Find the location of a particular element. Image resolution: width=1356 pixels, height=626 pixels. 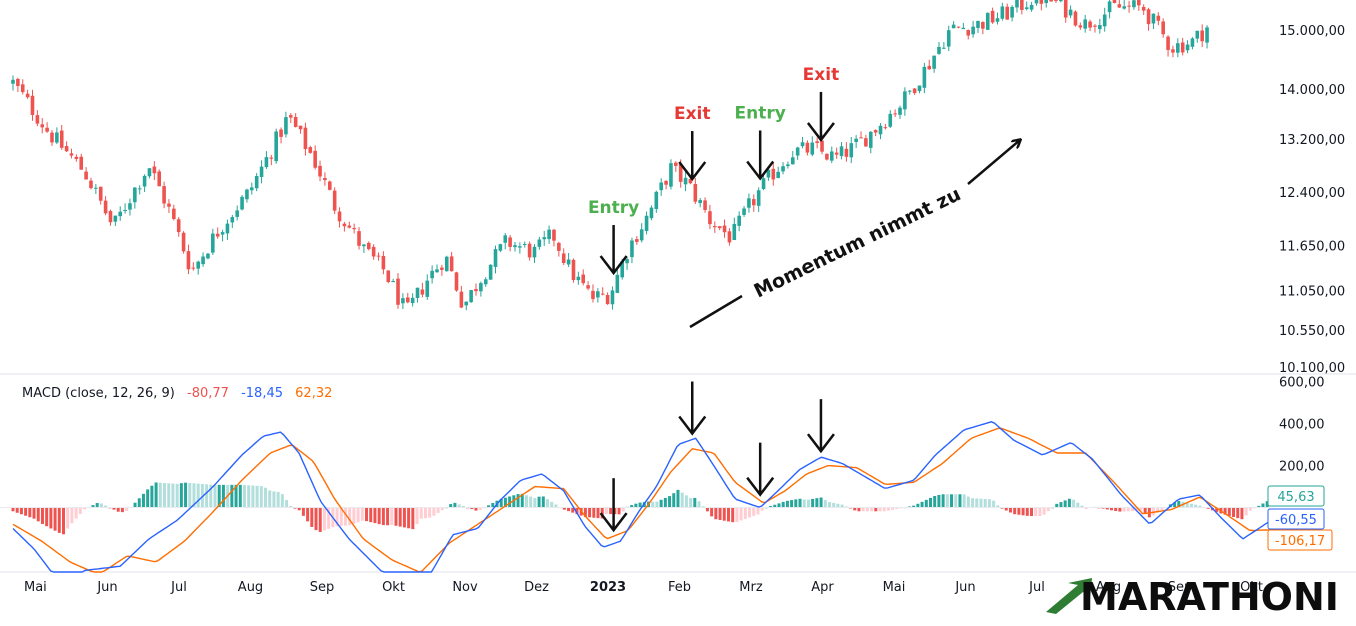

macd-legend-name: MACD (close, 12, 26, 9) is located at coordinates (98, 393).